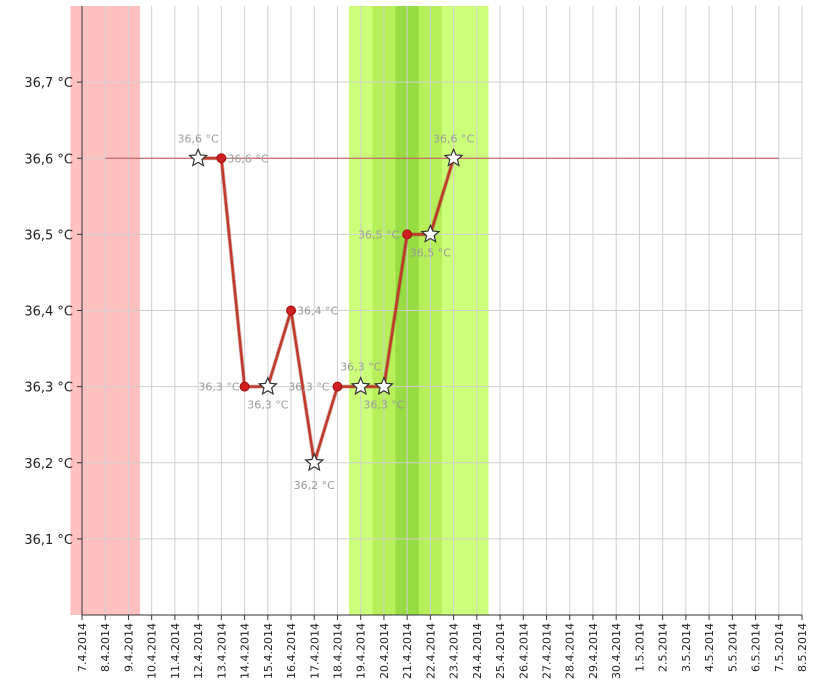 Image resolution: width=816 pixels, height=690 pixels. Describe the element at coordinates (48, 388) in the screenshot. I see `y-tick-label: 36,3 °C` at that location.